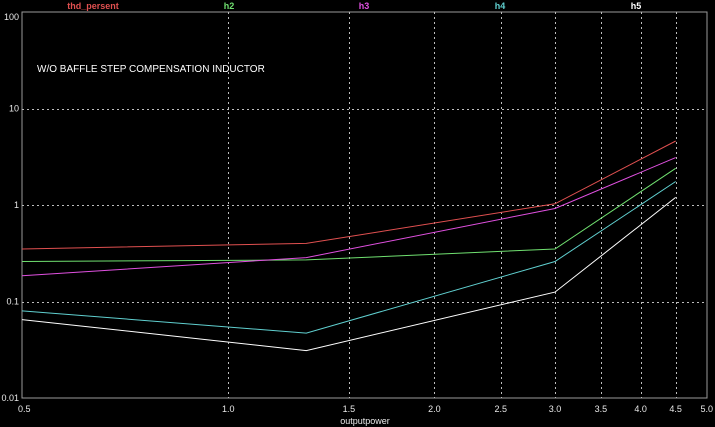 This screenshot has width=715, height=427. What do you see at coordinates (93, 6) in the screenshot?
I see `legend-item-thd-persent: thd_persent` at bounding box center [93, 6].